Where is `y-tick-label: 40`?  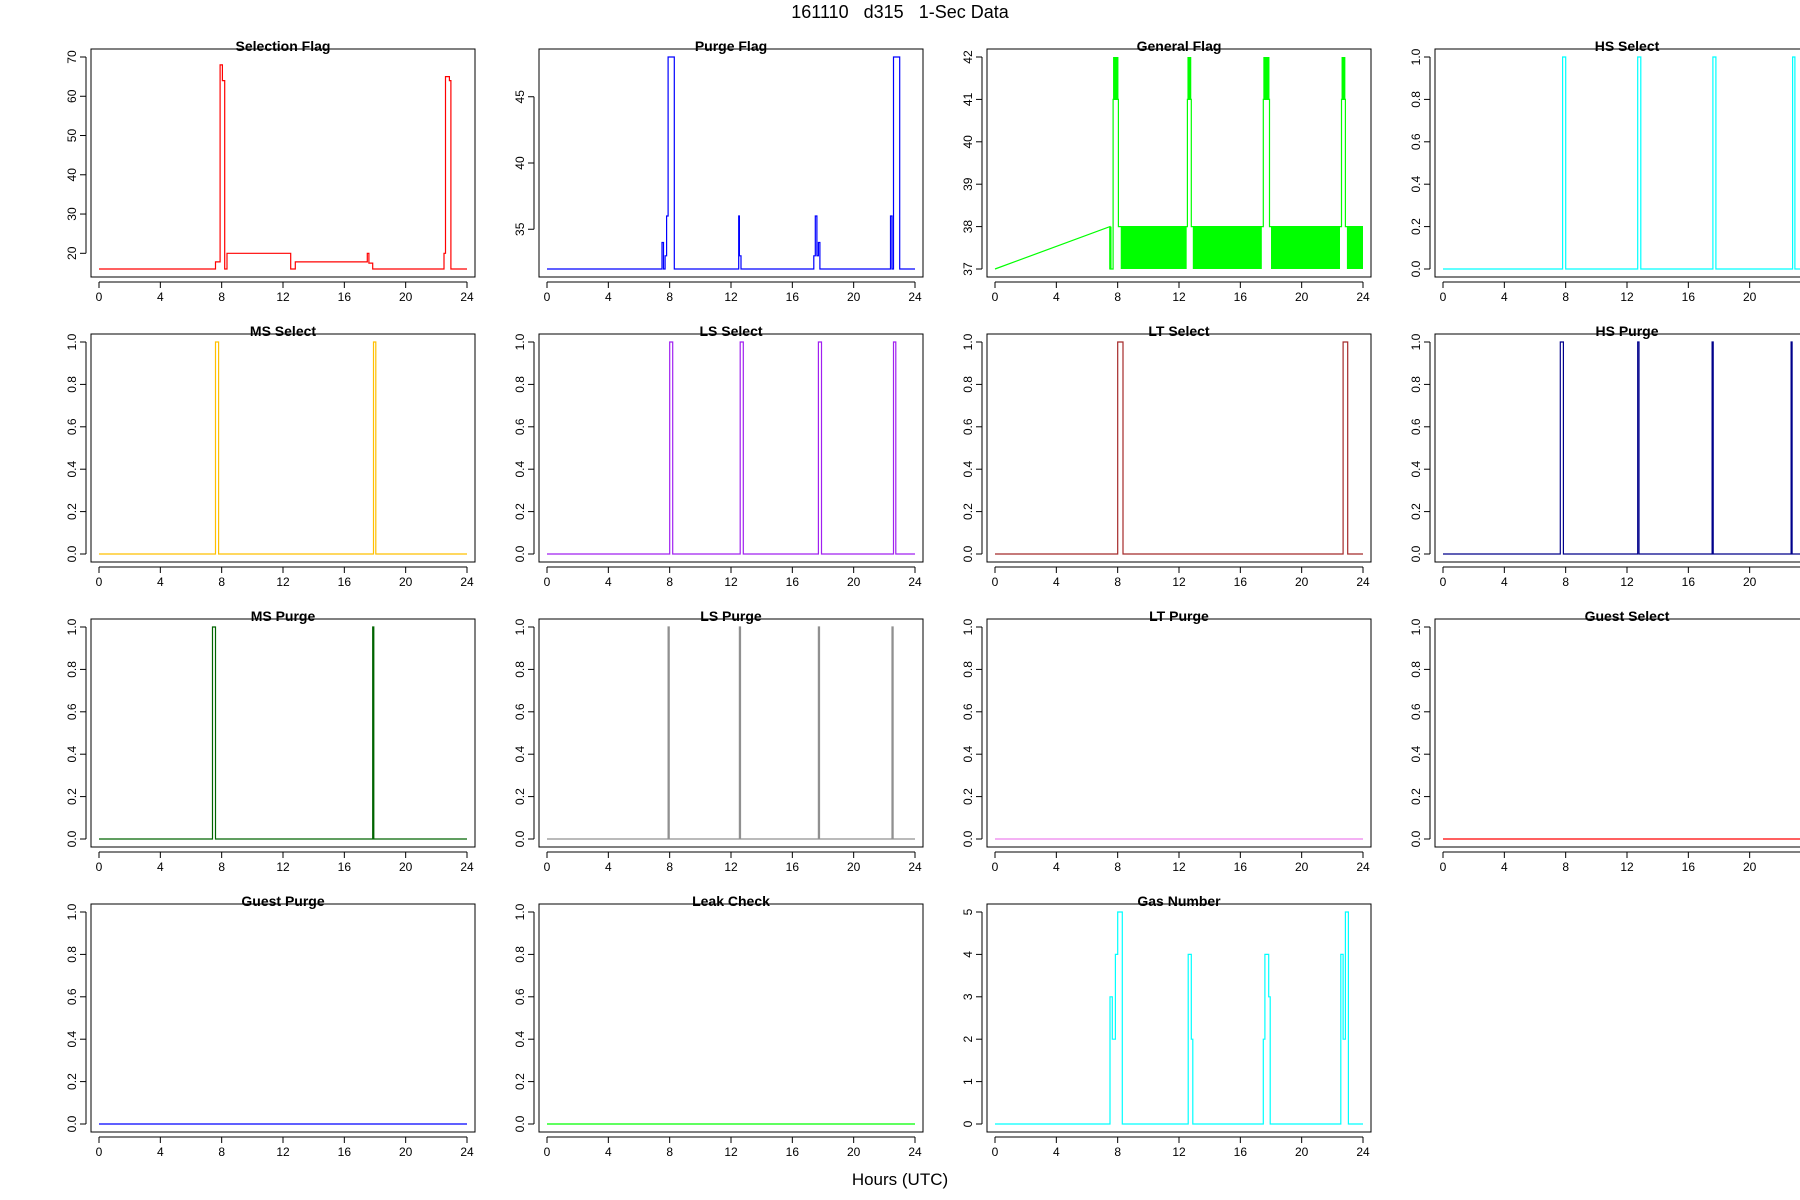 y-tick-label: 40 is located at coordinates (72, 175).